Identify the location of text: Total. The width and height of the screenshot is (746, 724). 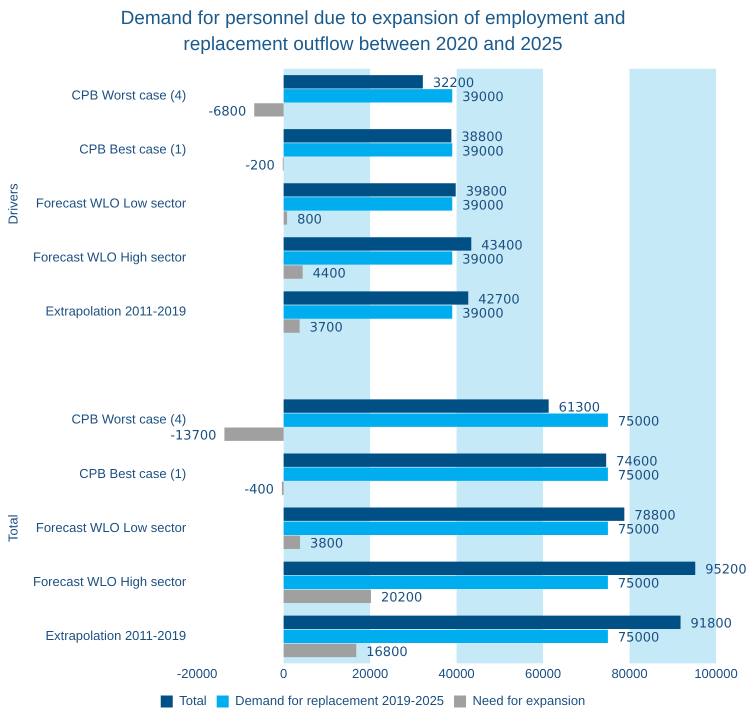
(13, 528).